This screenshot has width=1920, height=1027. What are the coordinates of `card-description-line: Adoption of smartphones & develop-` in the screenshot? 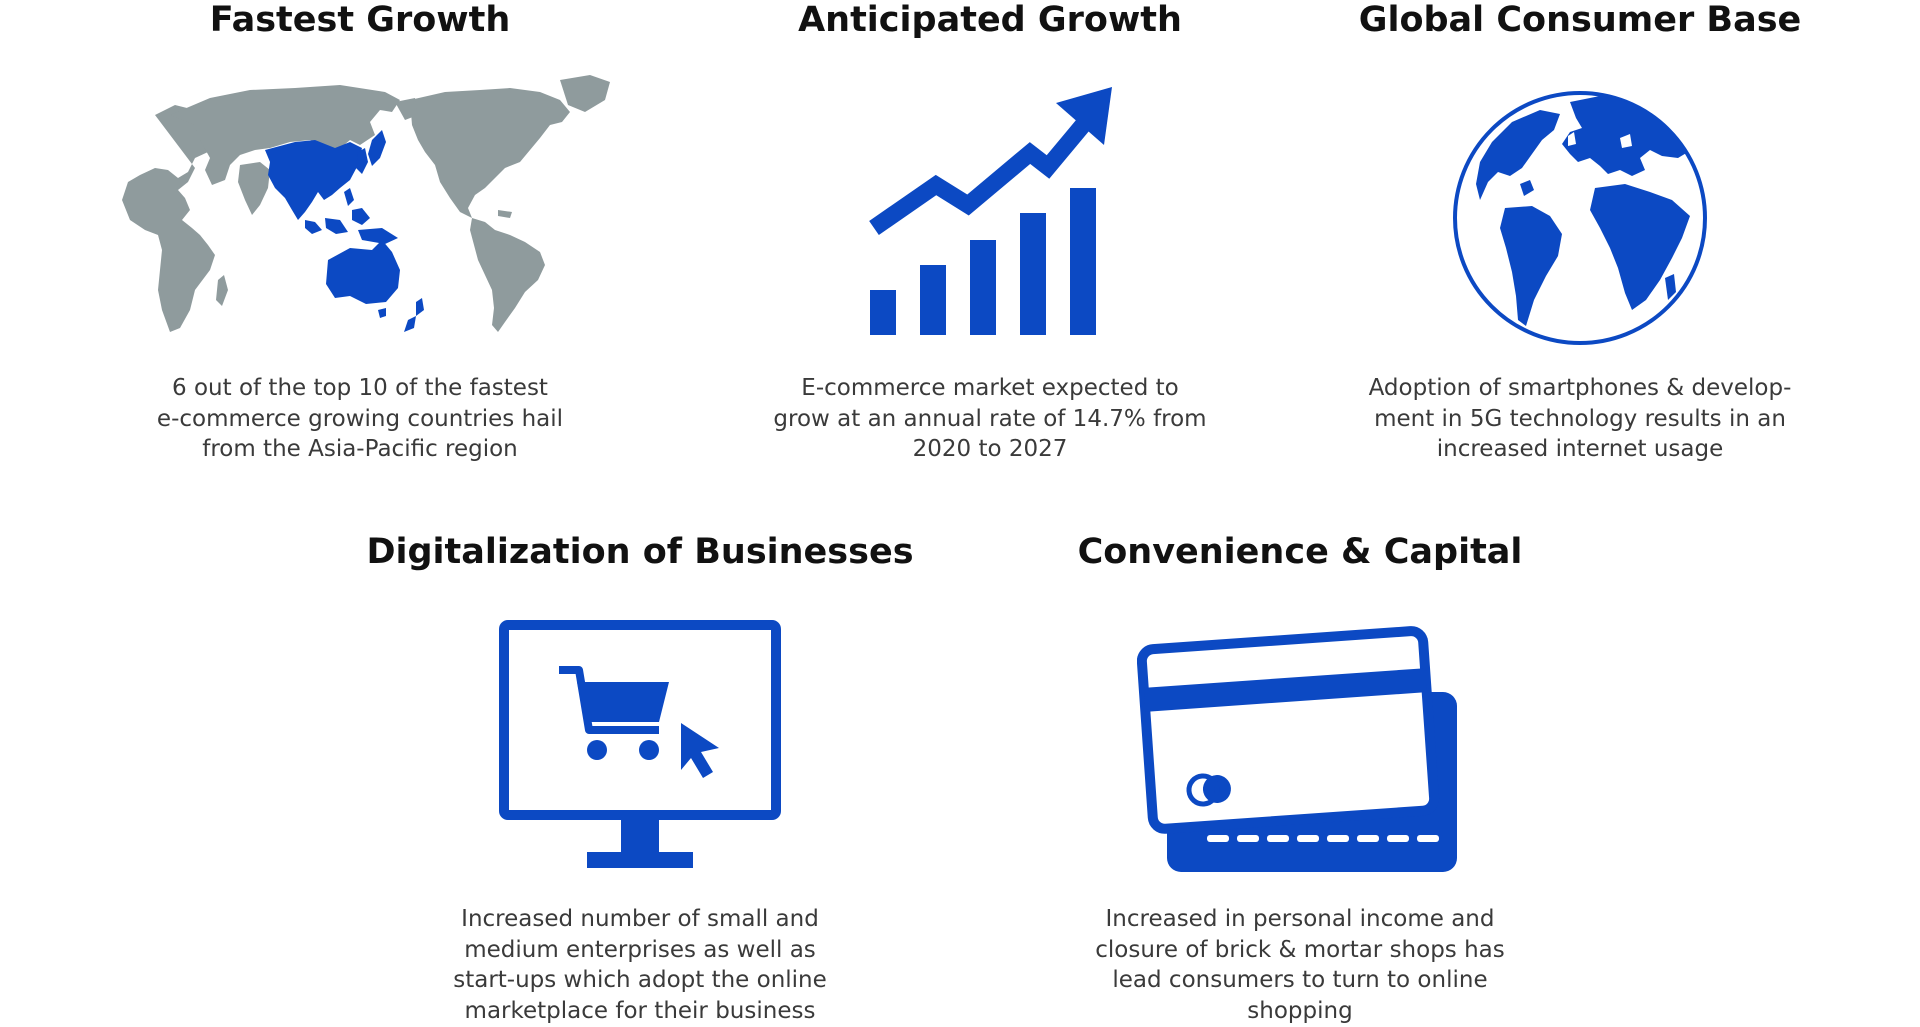 It's located at (1580, 388).